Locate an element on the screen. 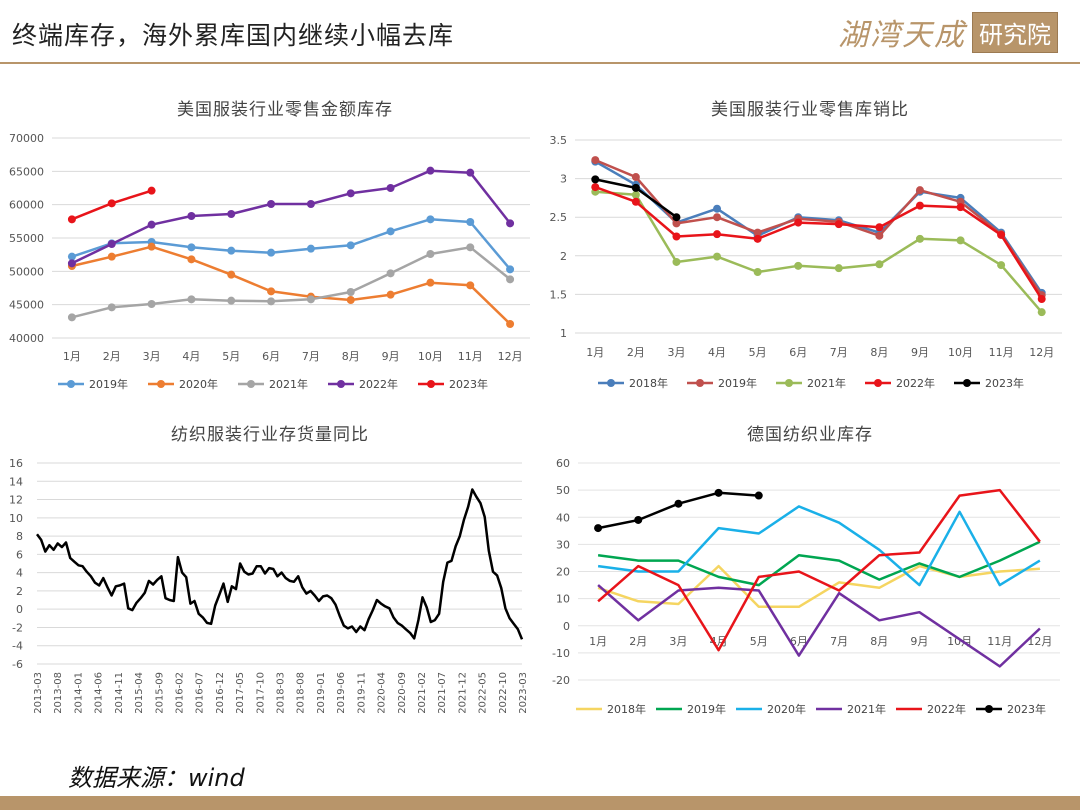 The width and height of the screenshot is (1080, 810). x-tick-label: 2015-04 is located at coordinates (139, 693).